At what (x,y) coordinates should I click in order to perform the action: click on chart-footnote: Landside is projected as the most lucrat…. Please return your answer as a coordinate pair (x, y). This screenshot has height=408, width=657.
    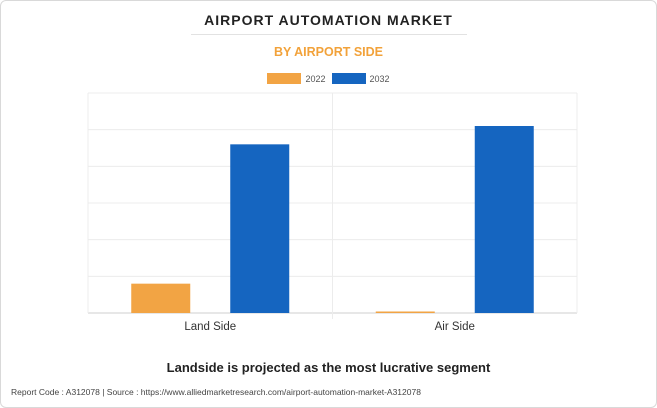
    Looking at the image, I should click on (328, 367).